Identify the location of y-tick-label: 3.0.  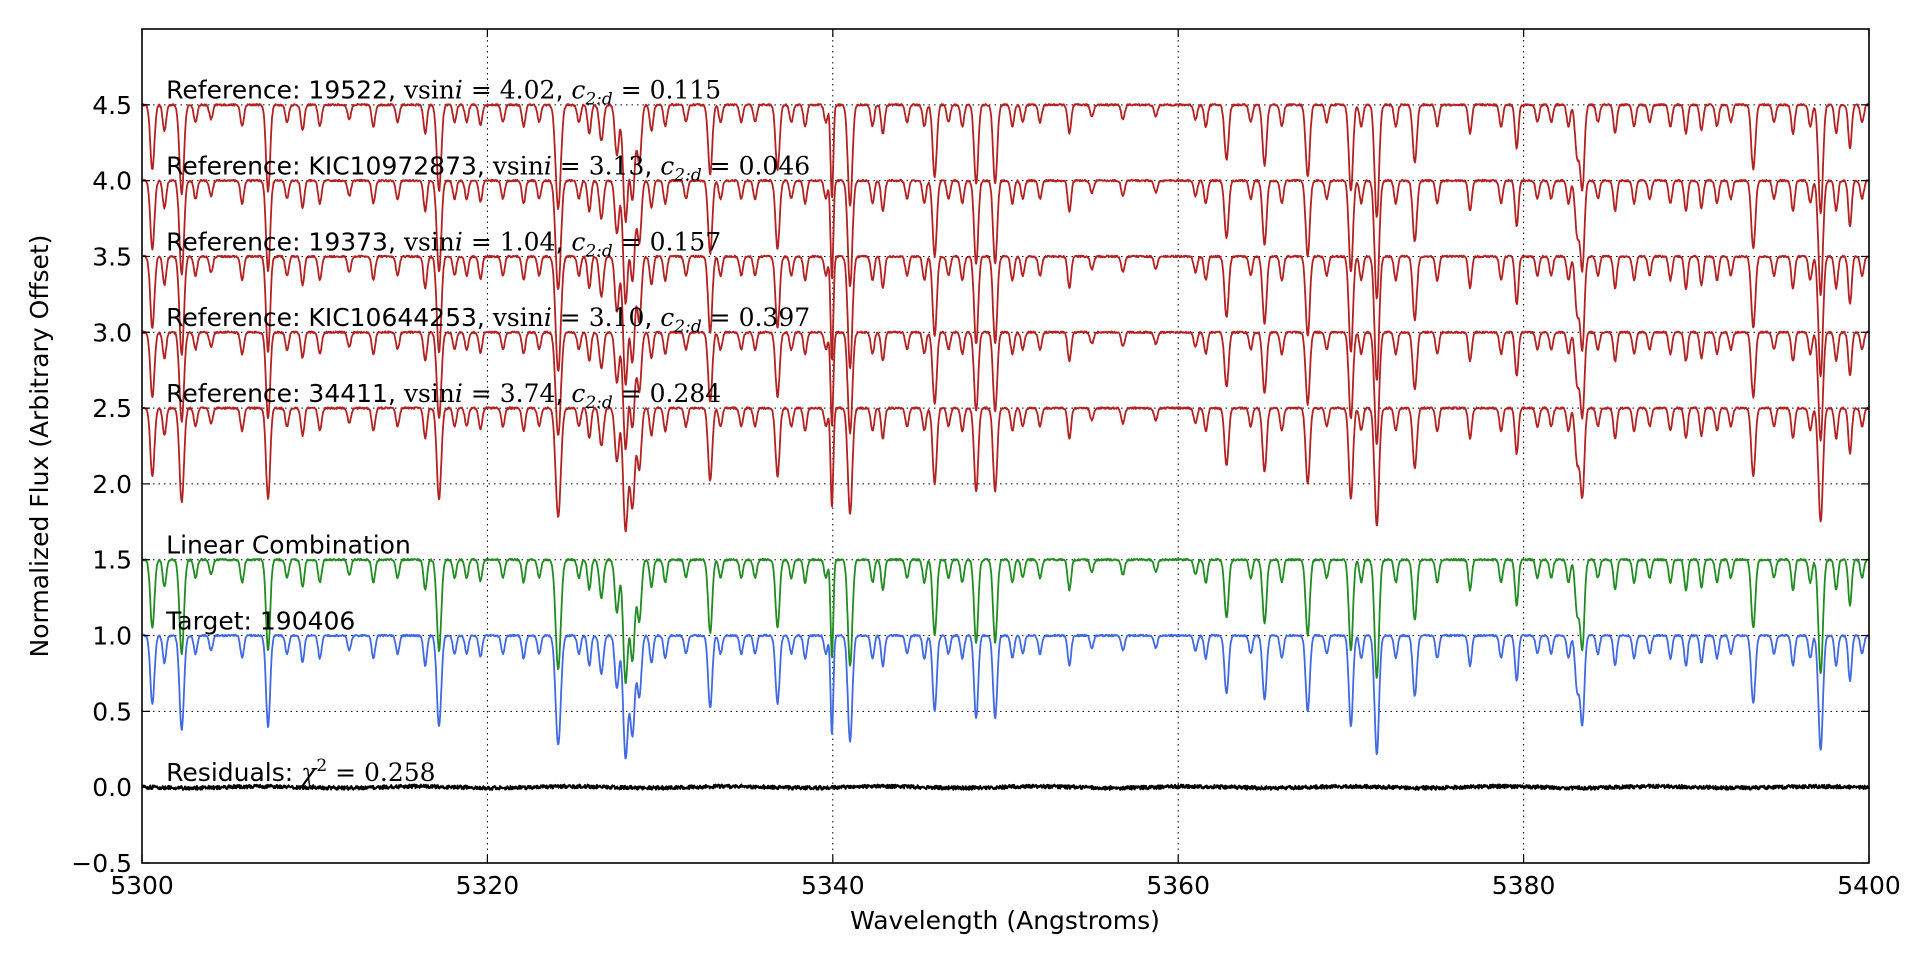
(112, 332).